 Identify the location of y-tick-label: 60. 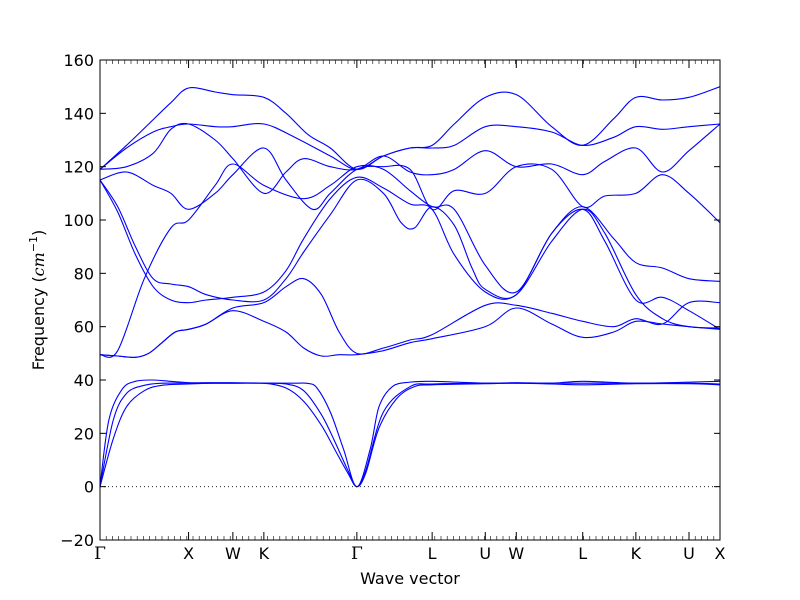
(84, 327).